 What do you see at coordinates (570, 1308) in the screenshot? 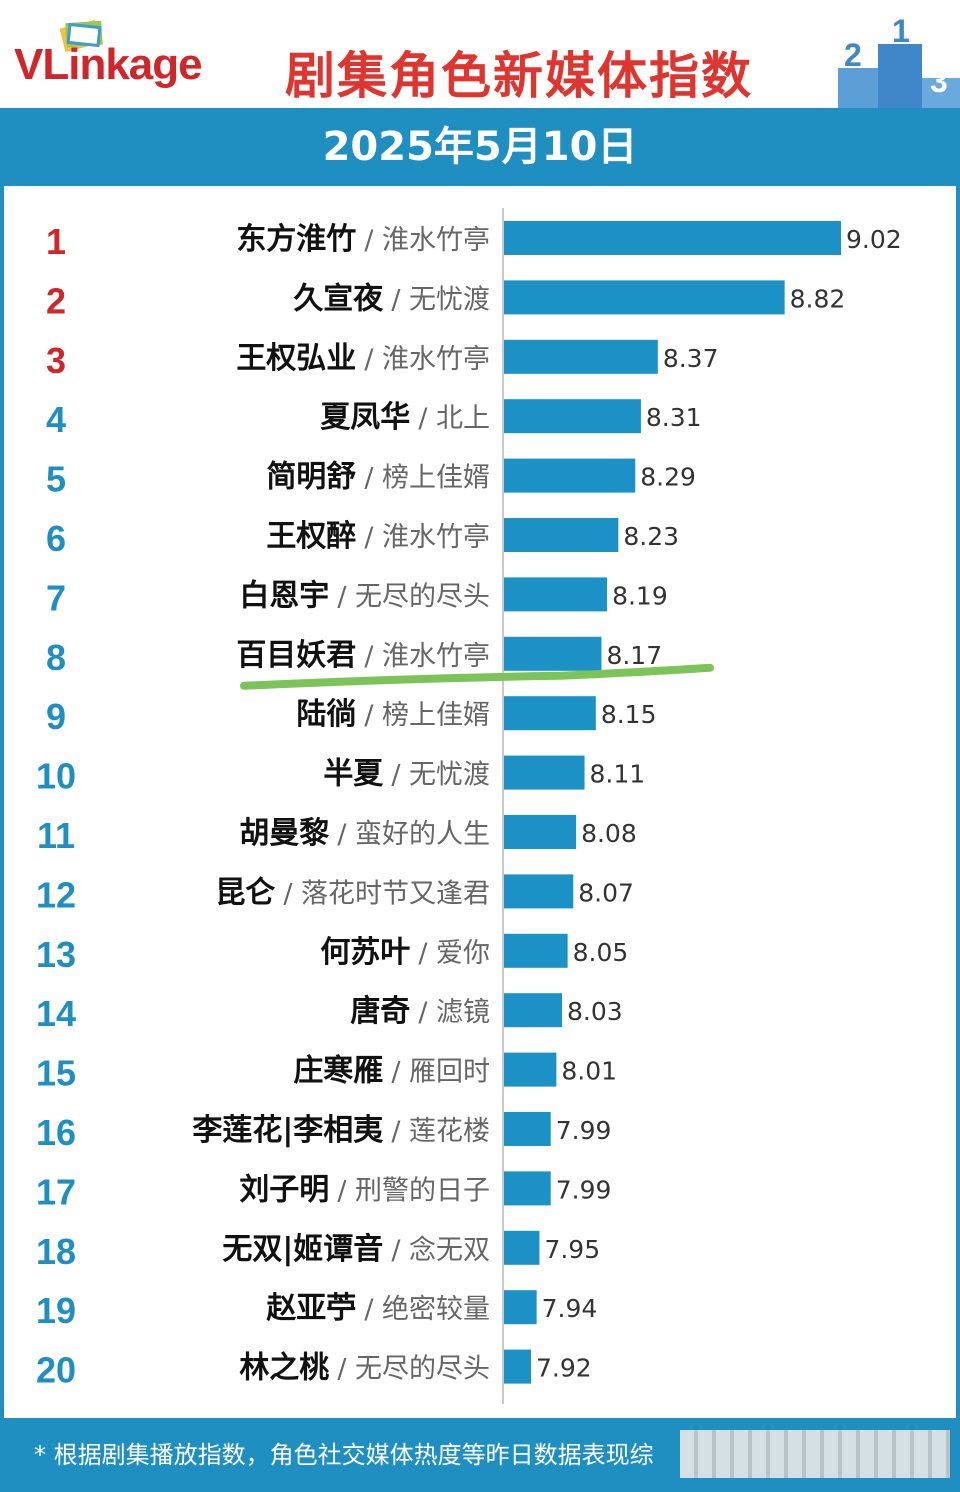
I see `value-label-19: 7.94` at bounding box center [570, 1308].